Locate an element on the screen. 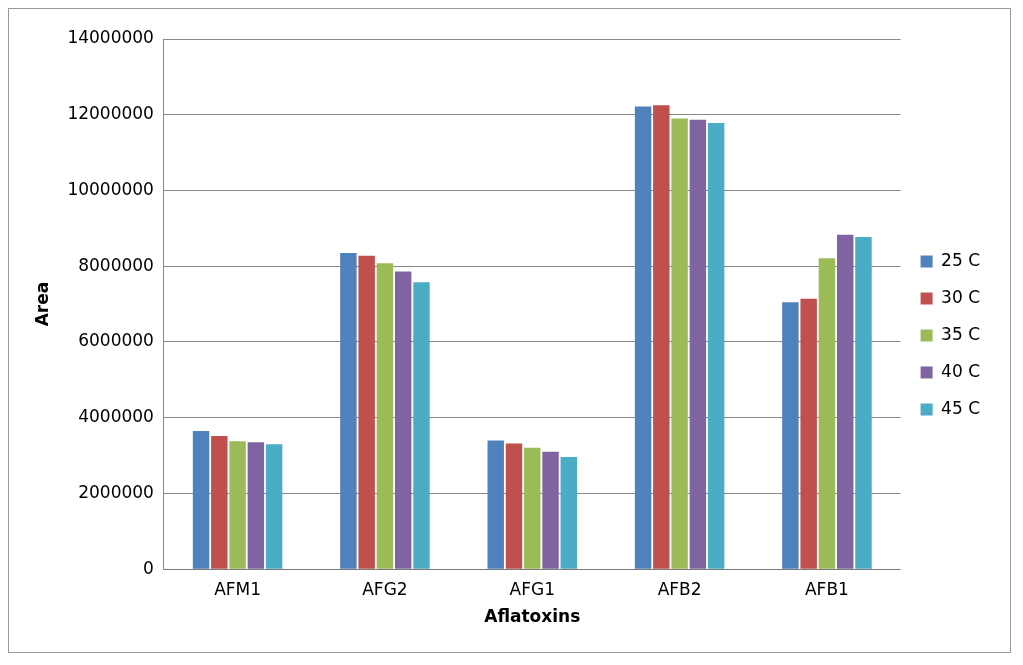 The width and height of the screenshot is (1023, 665). legend-label: 45 C is located at coordinates (960, 407).